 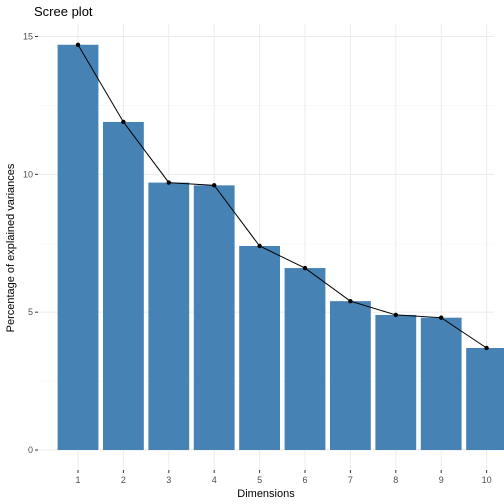 I want to click on x-tick-label: 8, so click(x=395, y=480).